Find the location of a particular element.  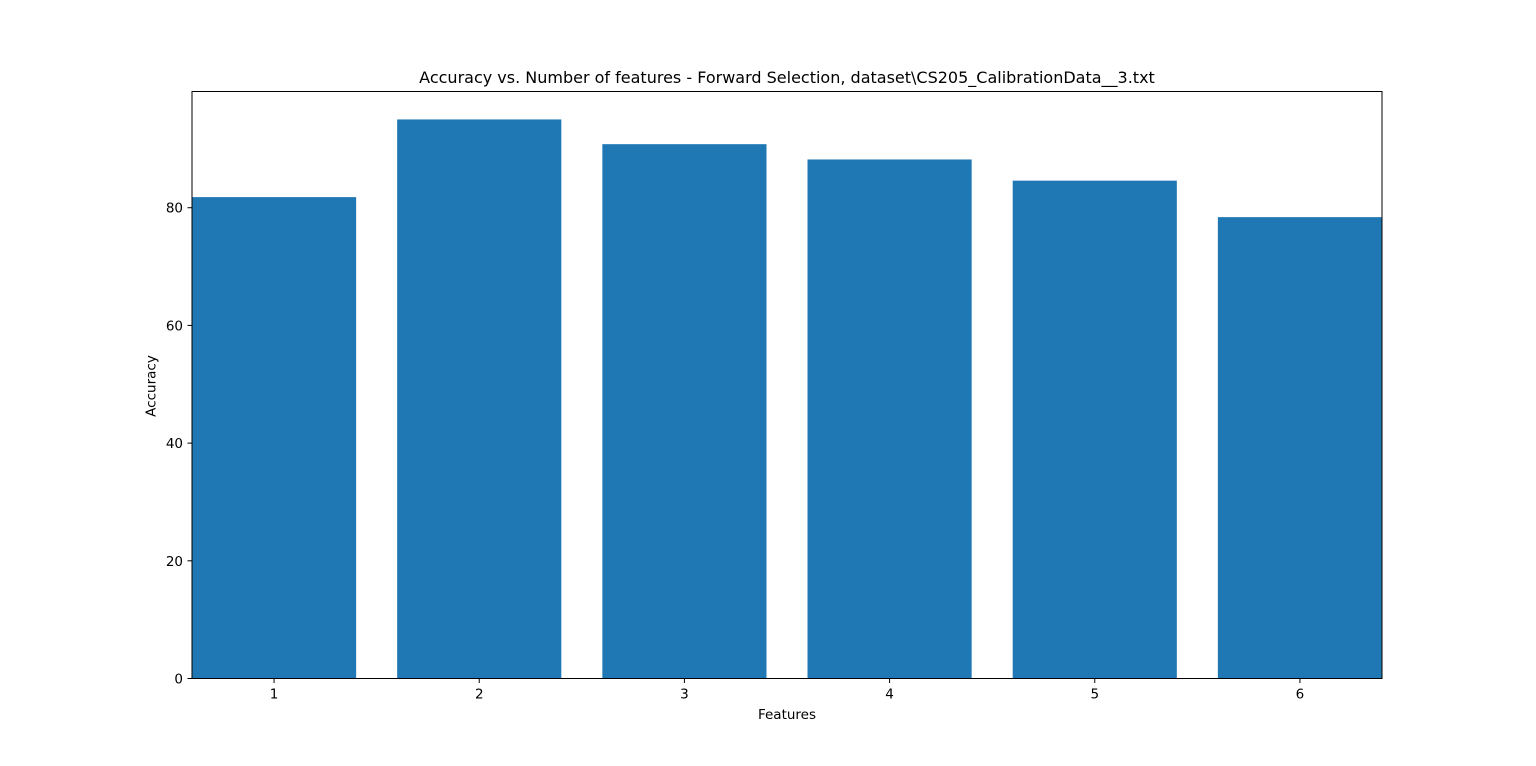

y-tick-label-0: 0 is located at coordinates (178, 680).